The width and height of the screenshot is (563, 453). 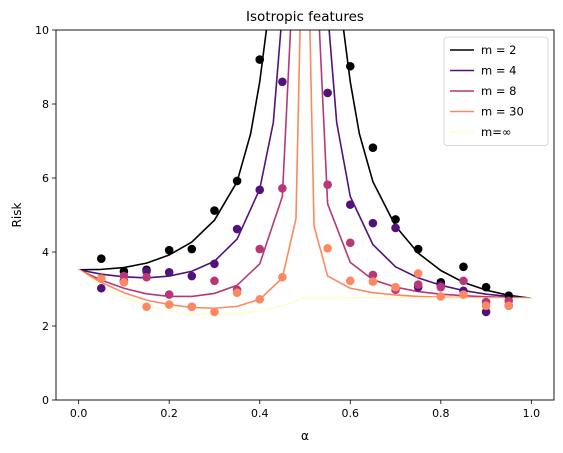 I want to click on y-tick-label: 2, so click(x=45, y=326).